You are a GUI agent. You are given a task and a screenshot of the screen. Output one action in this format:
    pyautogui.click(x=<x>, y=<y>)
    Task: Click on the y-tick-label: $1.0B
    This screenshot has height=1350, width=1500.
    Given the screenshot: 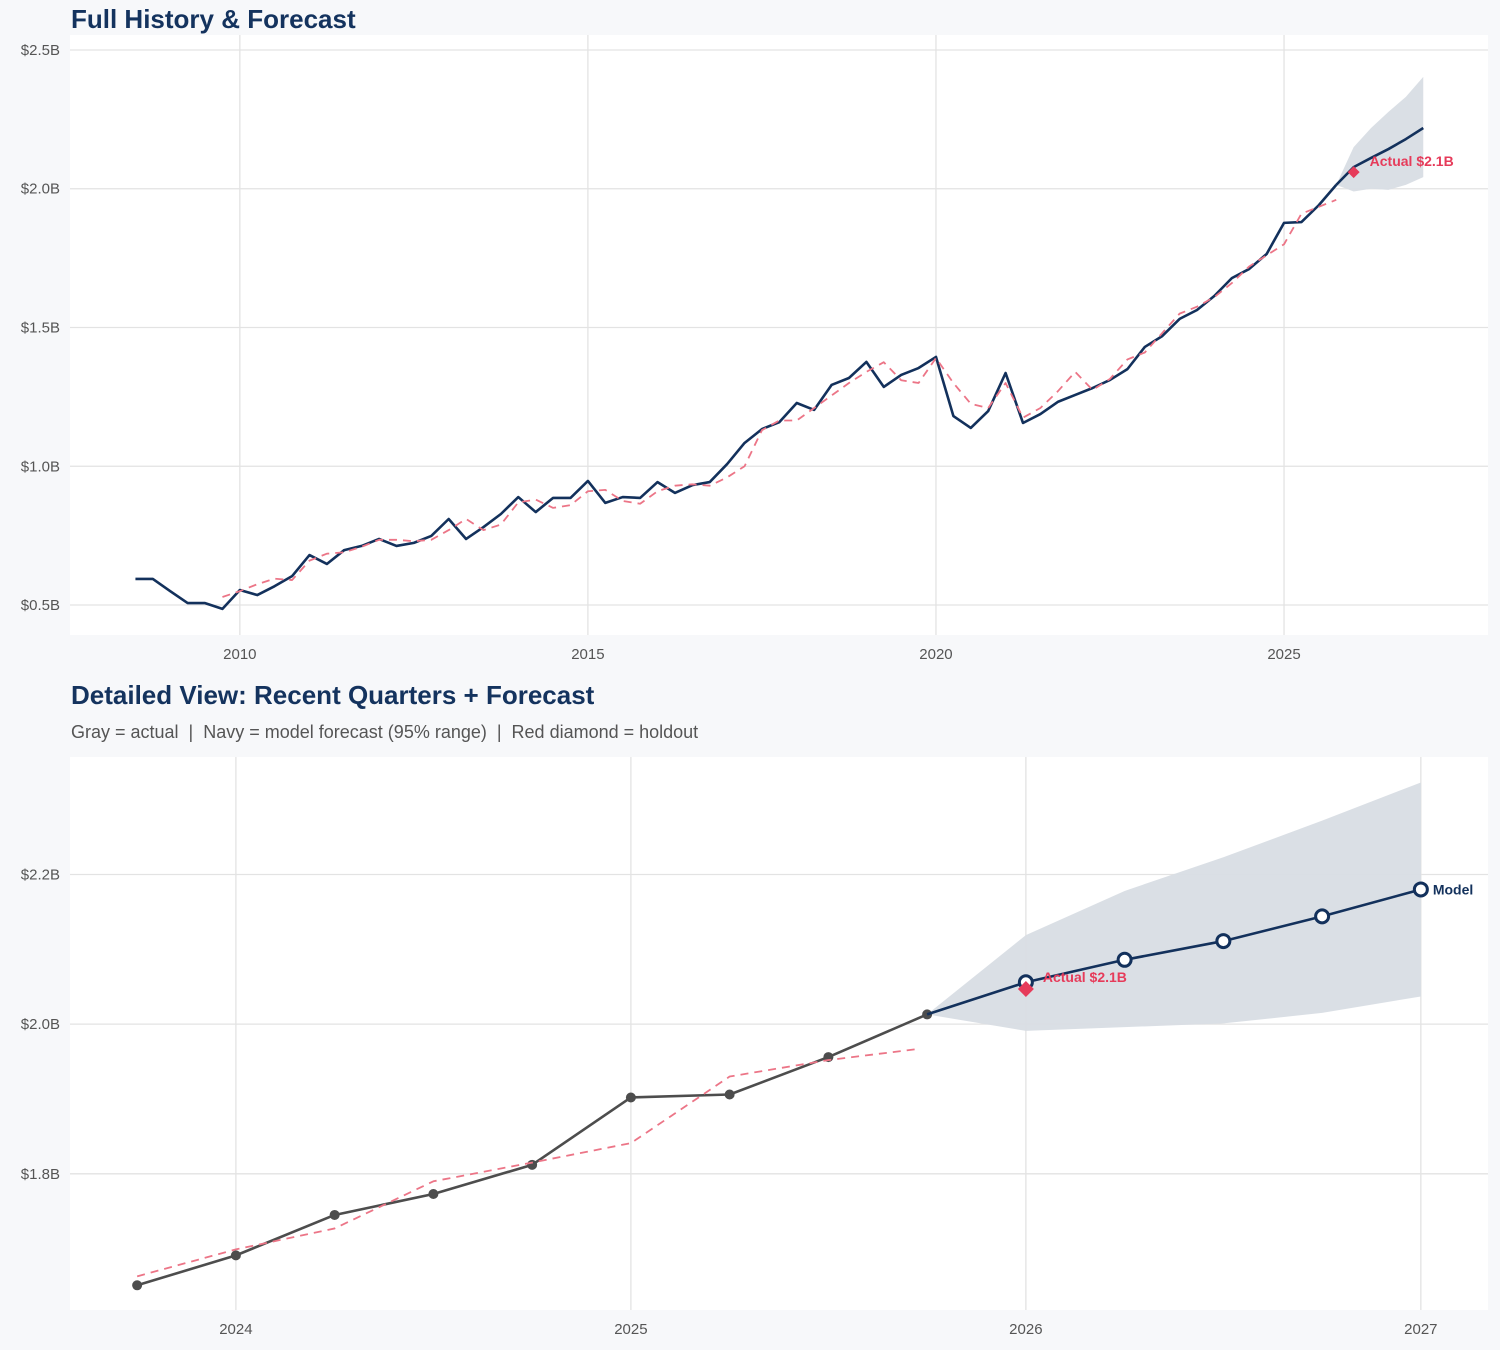 What is the action you would take?
    pyautogui.click(x=40, y=466)
    